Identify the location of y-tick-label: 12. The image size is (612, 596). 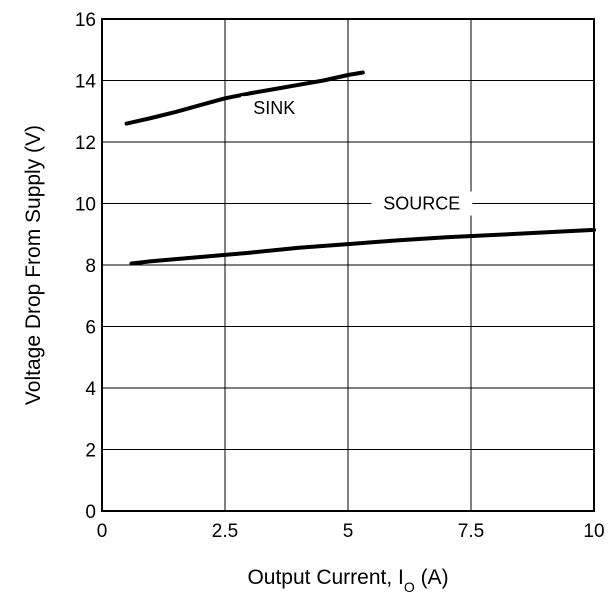
(85, 143).